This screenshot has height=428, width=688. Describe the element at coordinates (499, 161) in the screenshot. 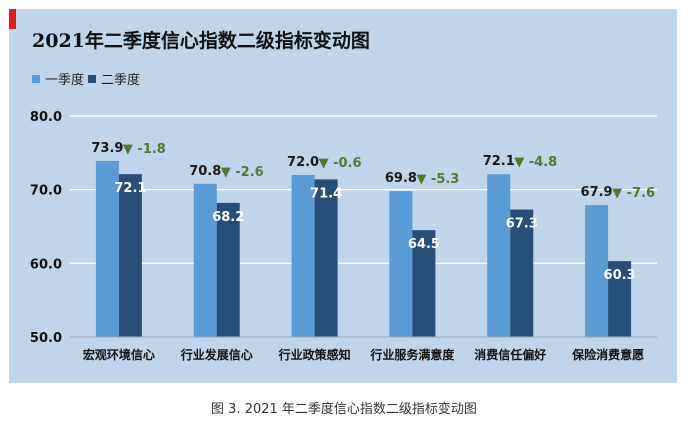

I see `data-label-q1: 72.1` at that location.